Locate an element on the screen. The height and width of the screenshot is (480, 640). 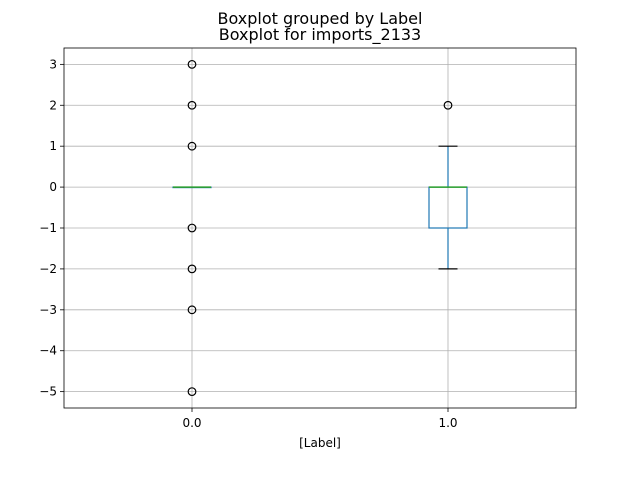
x-axis-label: [Label] is located at coordinates (320, 443).